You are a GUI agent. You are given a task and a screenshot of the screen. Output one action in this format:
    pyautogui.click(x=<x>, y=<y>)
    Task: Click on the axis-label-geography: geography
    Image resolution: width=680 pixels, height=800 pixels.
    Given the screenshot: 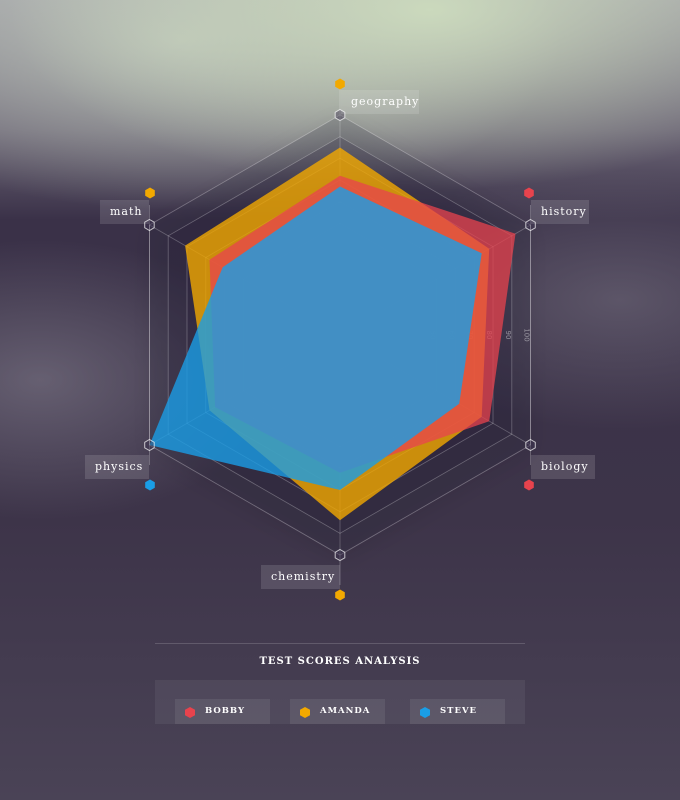 What is the action you would take?
    pyautogui.click(x=380, y=102)
    